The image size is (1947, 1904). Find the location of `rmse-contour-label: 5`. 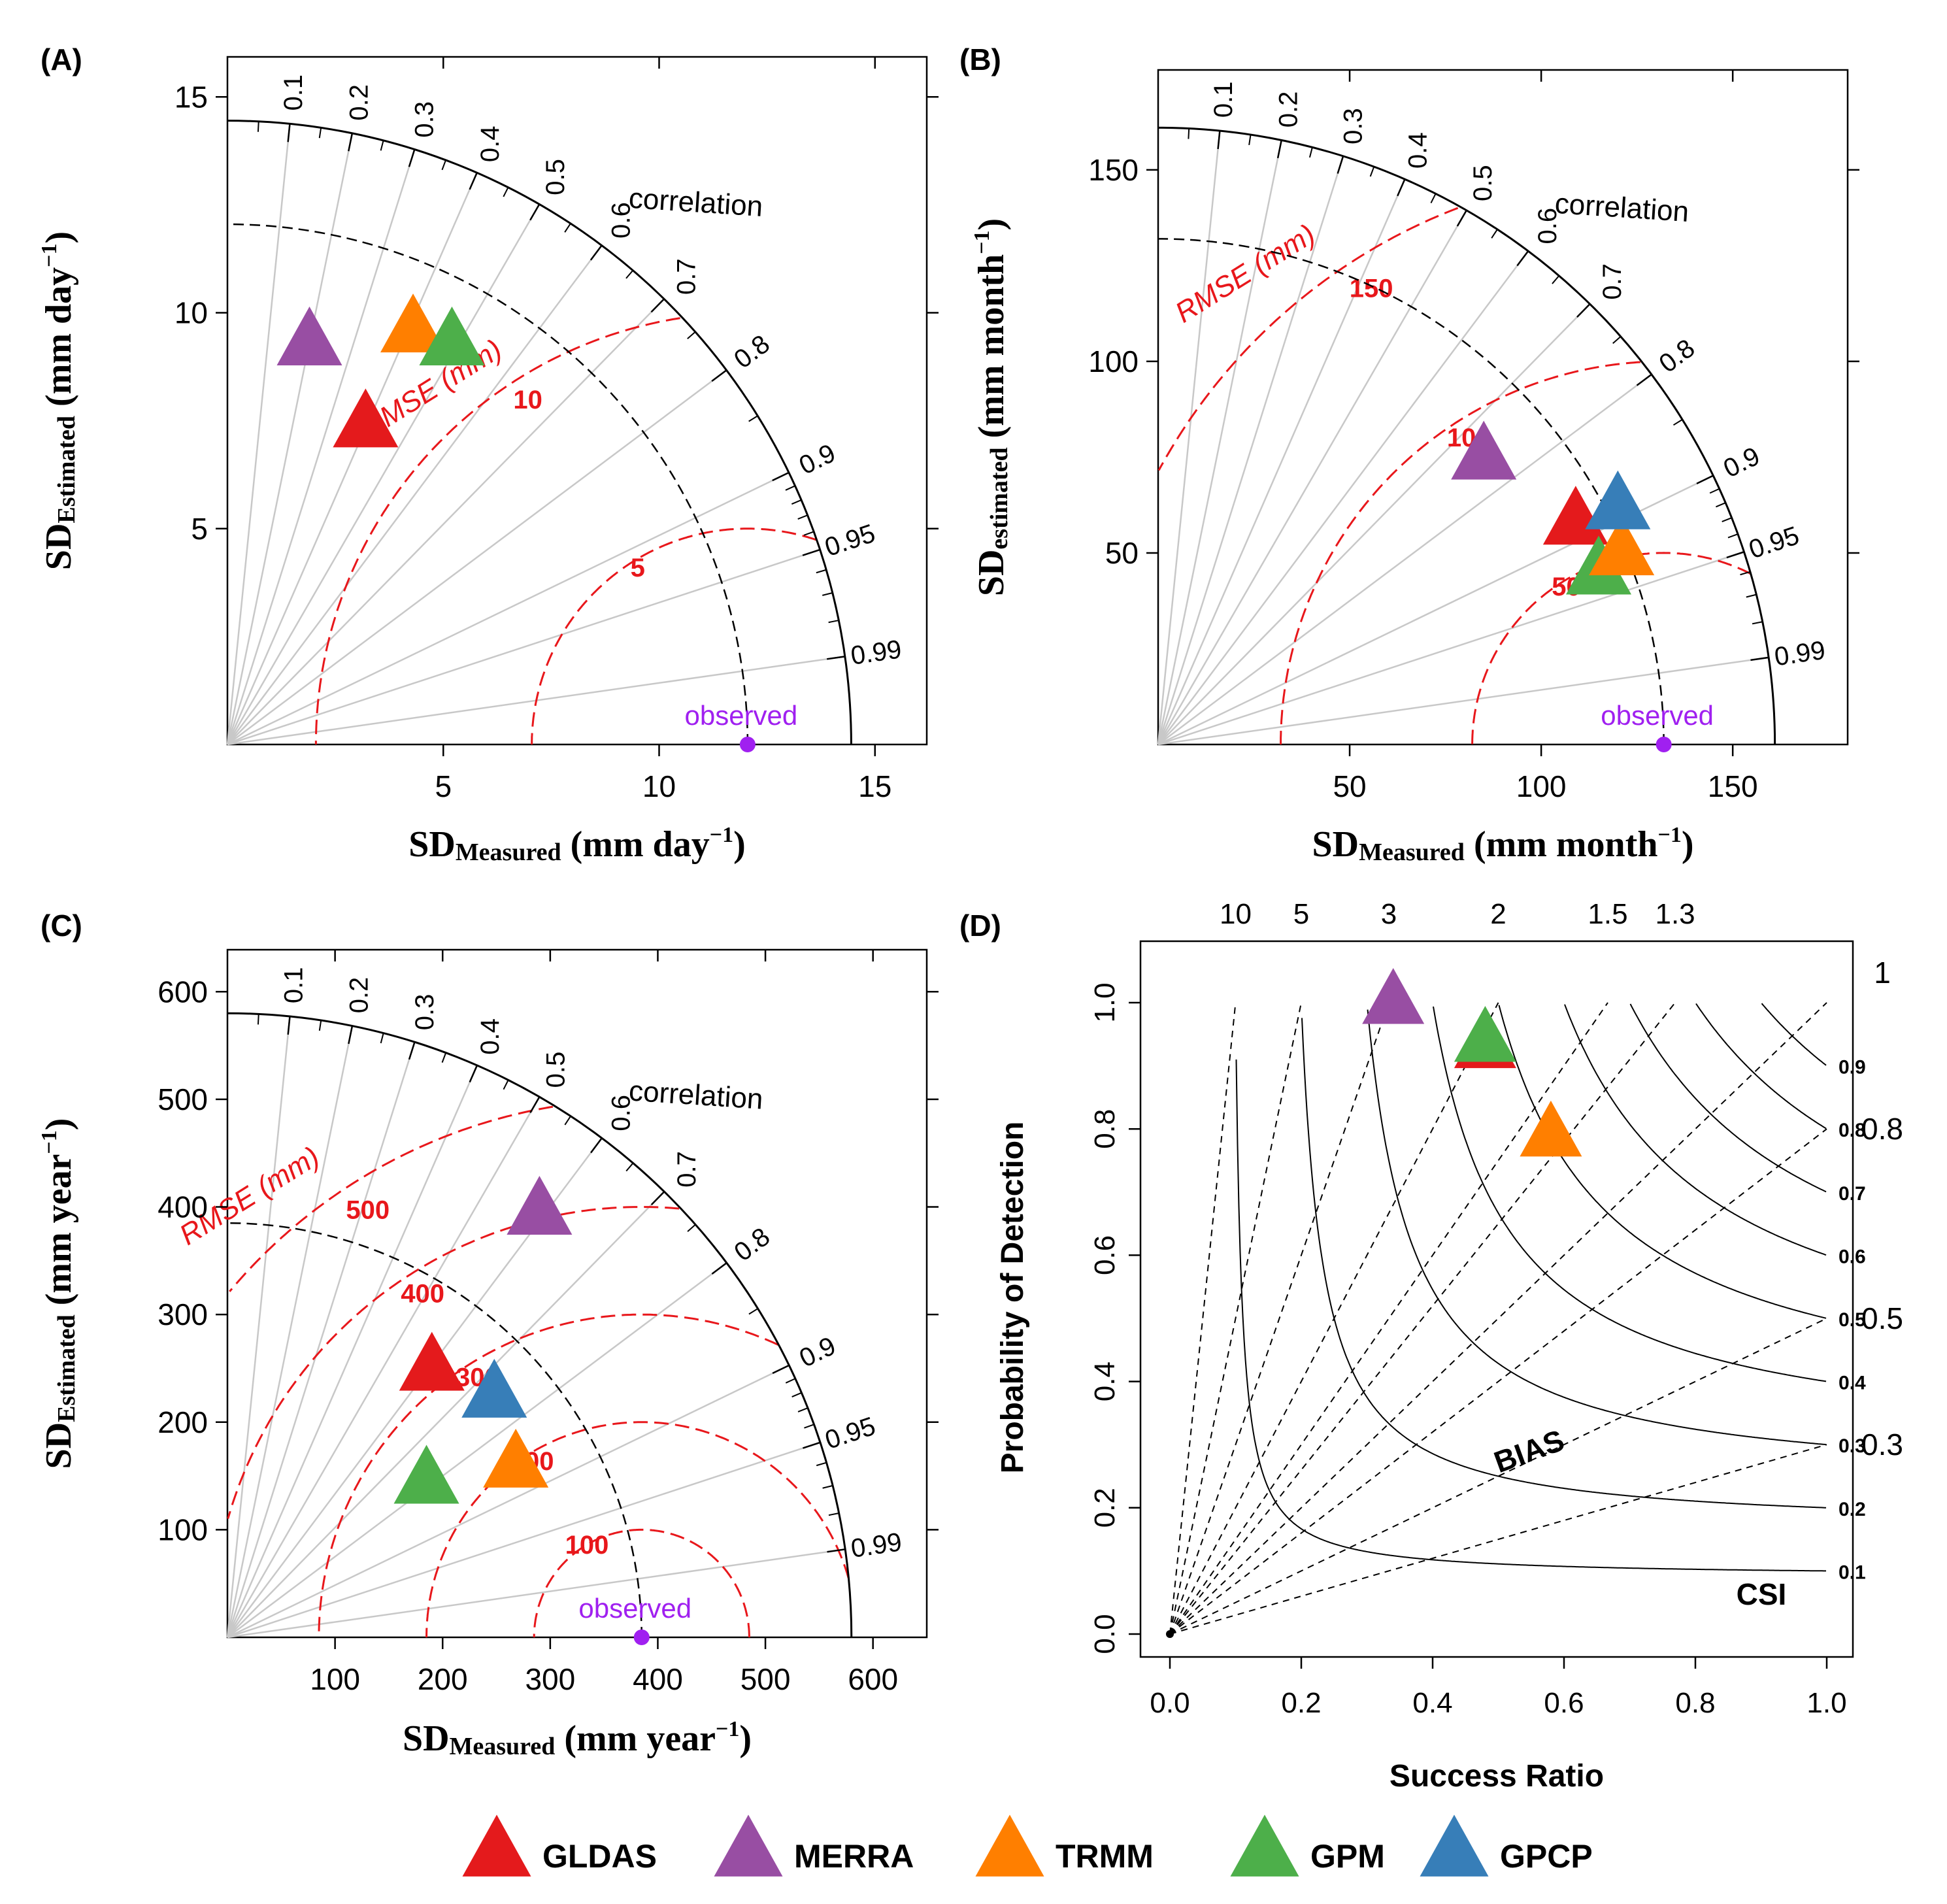

rmse-contour-label: 5 is located at coordinates (638, 568).